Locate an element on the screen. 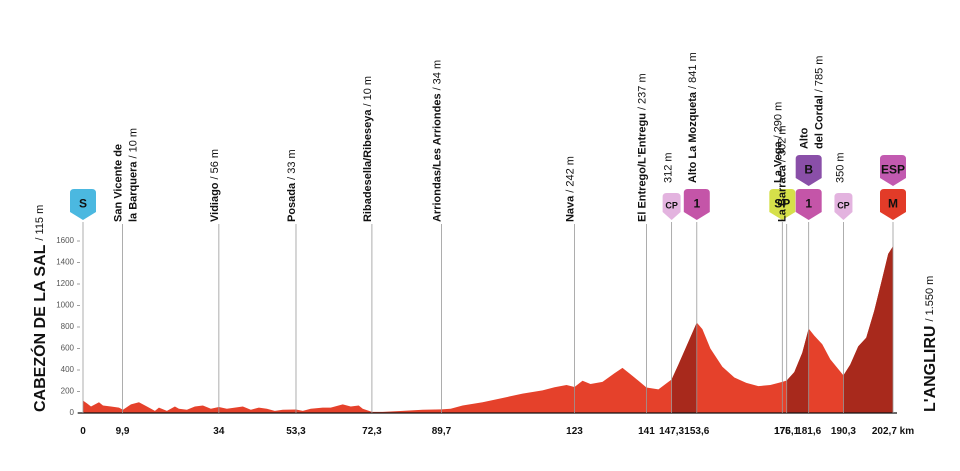 The height and width of the screenshot is (471, 960). badge-text: ESP is located at coordinates (893, 170).